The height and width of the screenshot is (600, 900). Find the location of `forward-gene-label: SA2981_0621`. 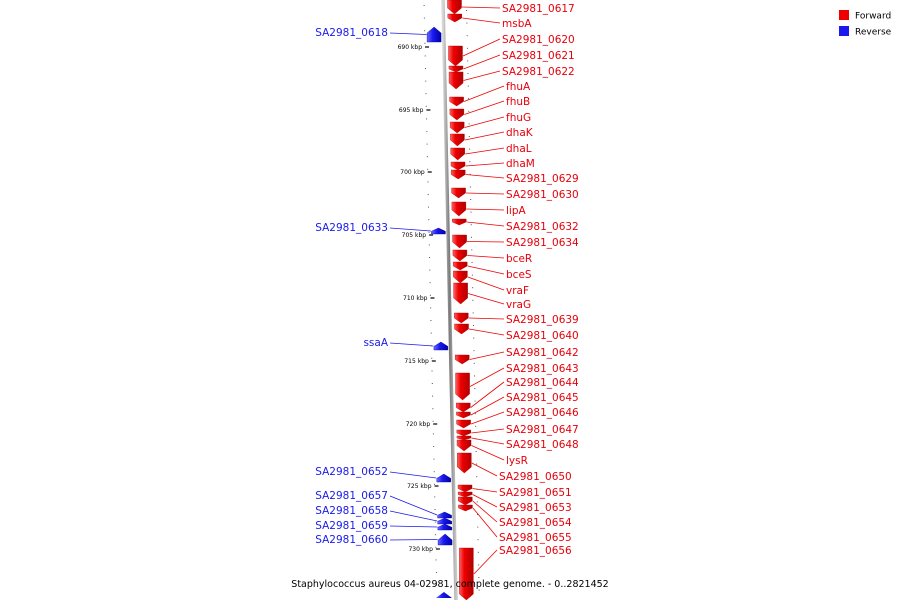

forward-gene-label: SA2981_0621 is located at coordinates (538, 56).